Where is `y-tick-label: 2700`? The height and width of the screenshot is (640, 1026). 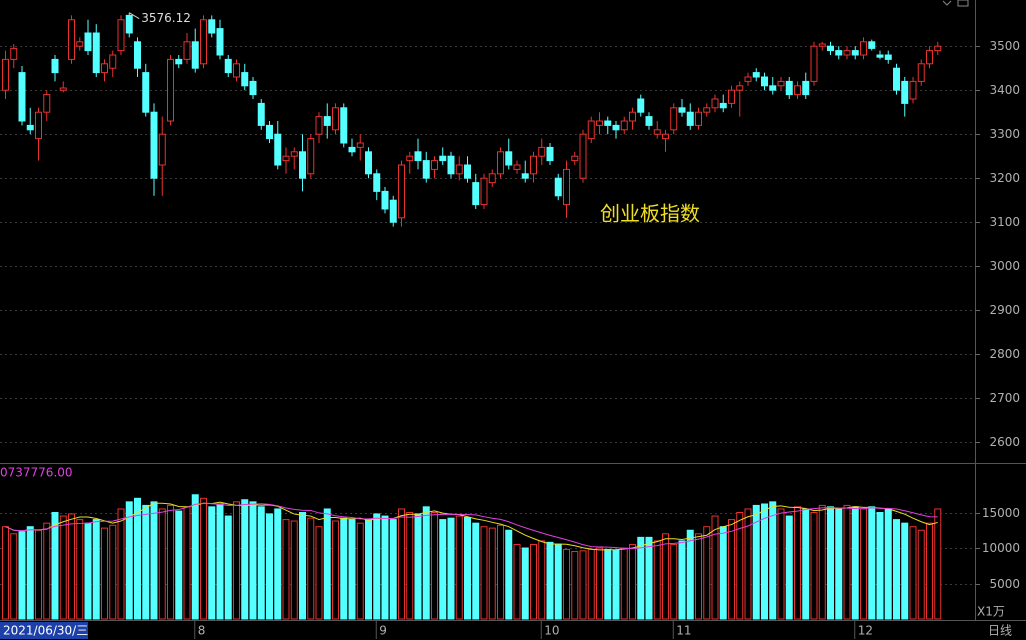 y-tick-label: 2700 is located at coordinates (1004, 398).